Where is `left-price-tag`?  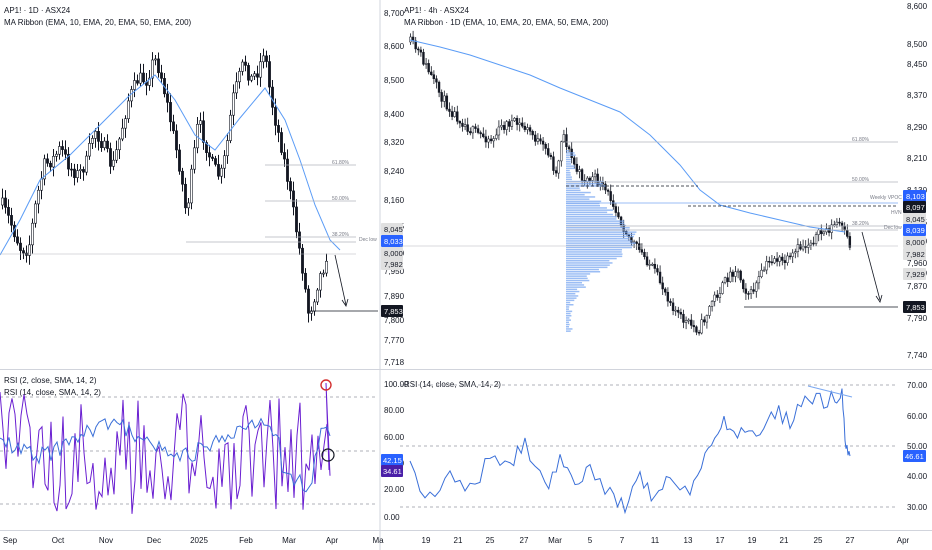
left-price-tag is located at coordinates (392, 229).